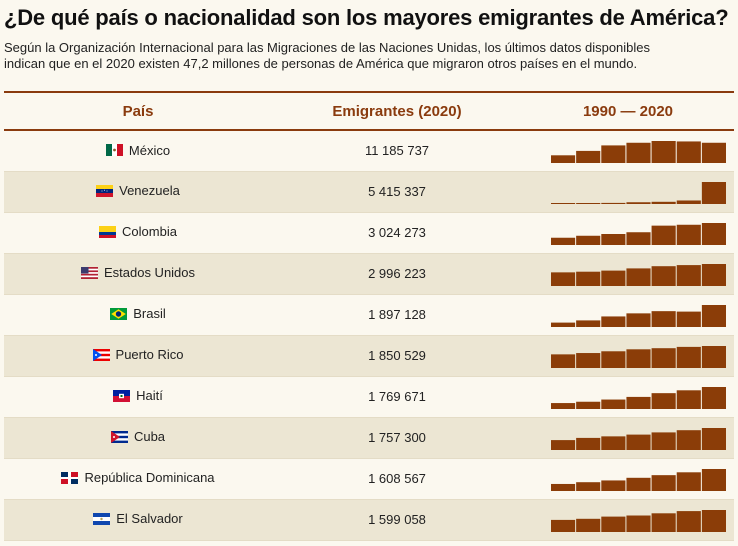 The height and width of the screenshot is (546, 738). I want to click on country-cell: México, so click(138, 150).